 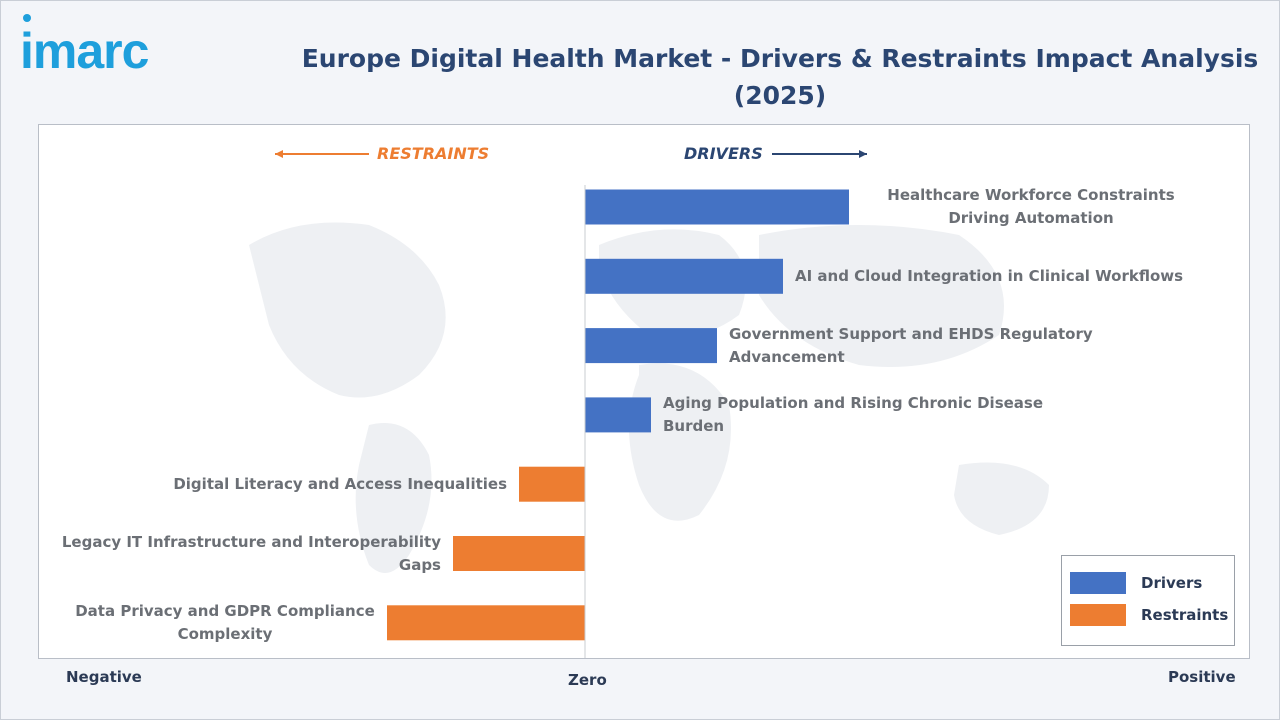 I want to click on legend-label-restraints: Restraints, so click(x=1185, y=615).